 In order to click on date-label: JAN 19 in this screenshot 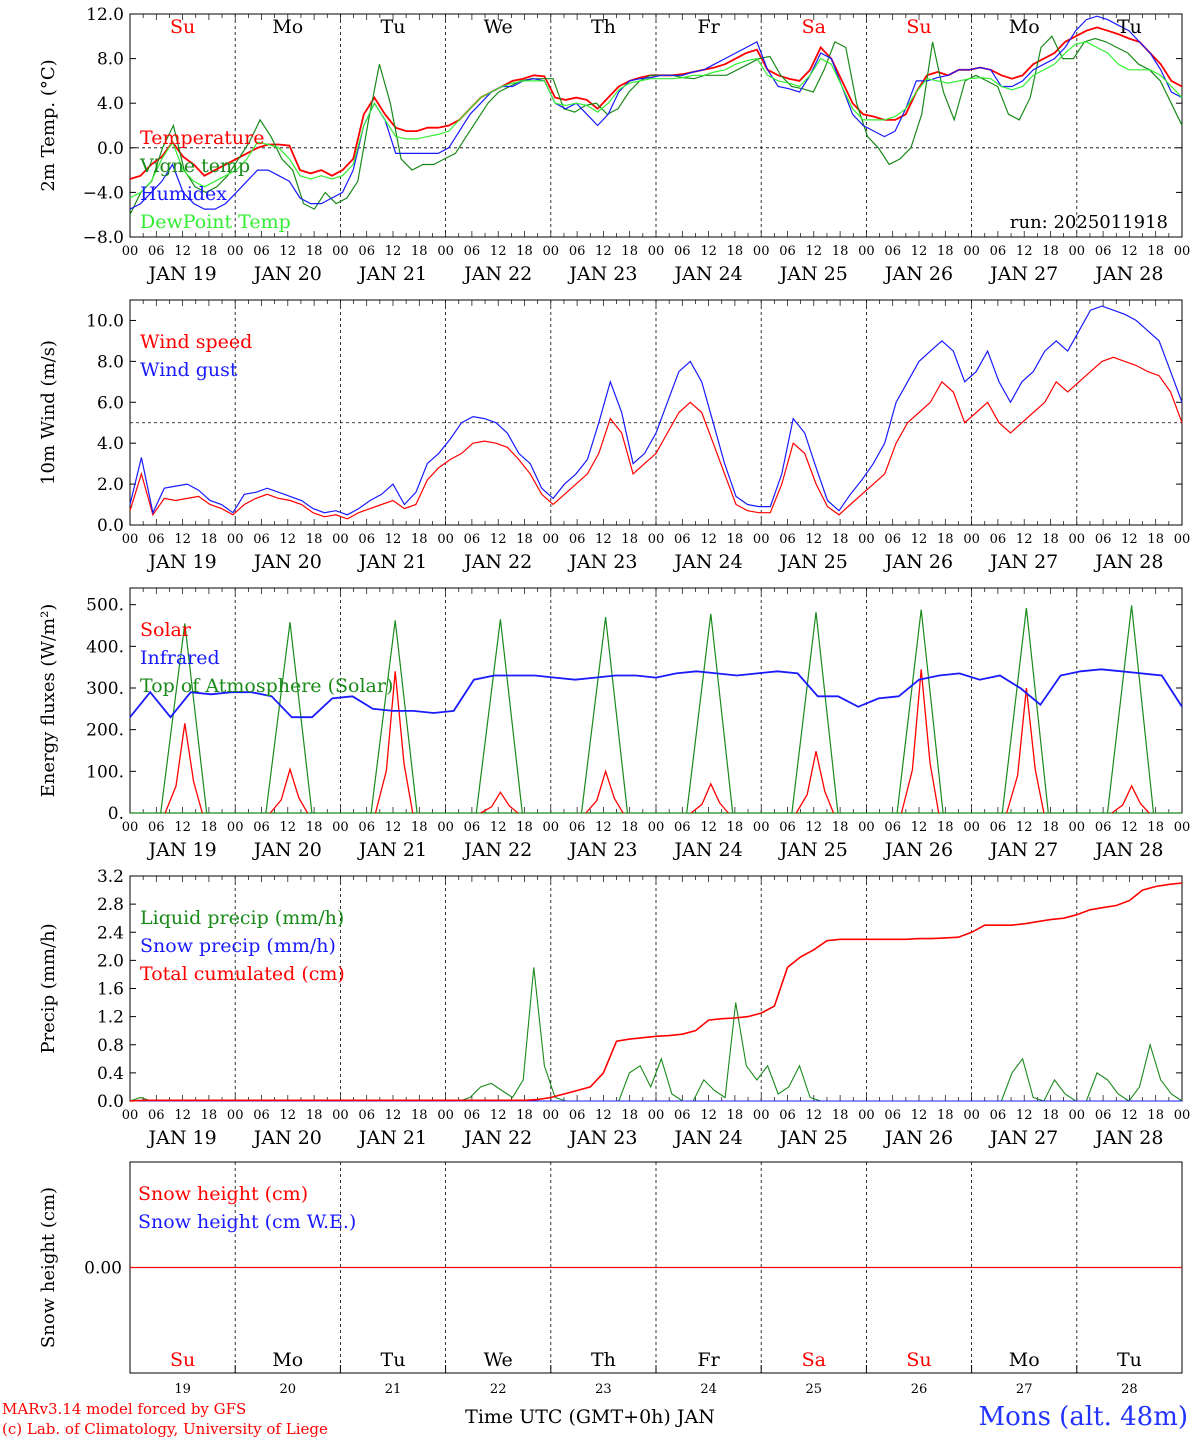, I will do `click(182, 850)`.